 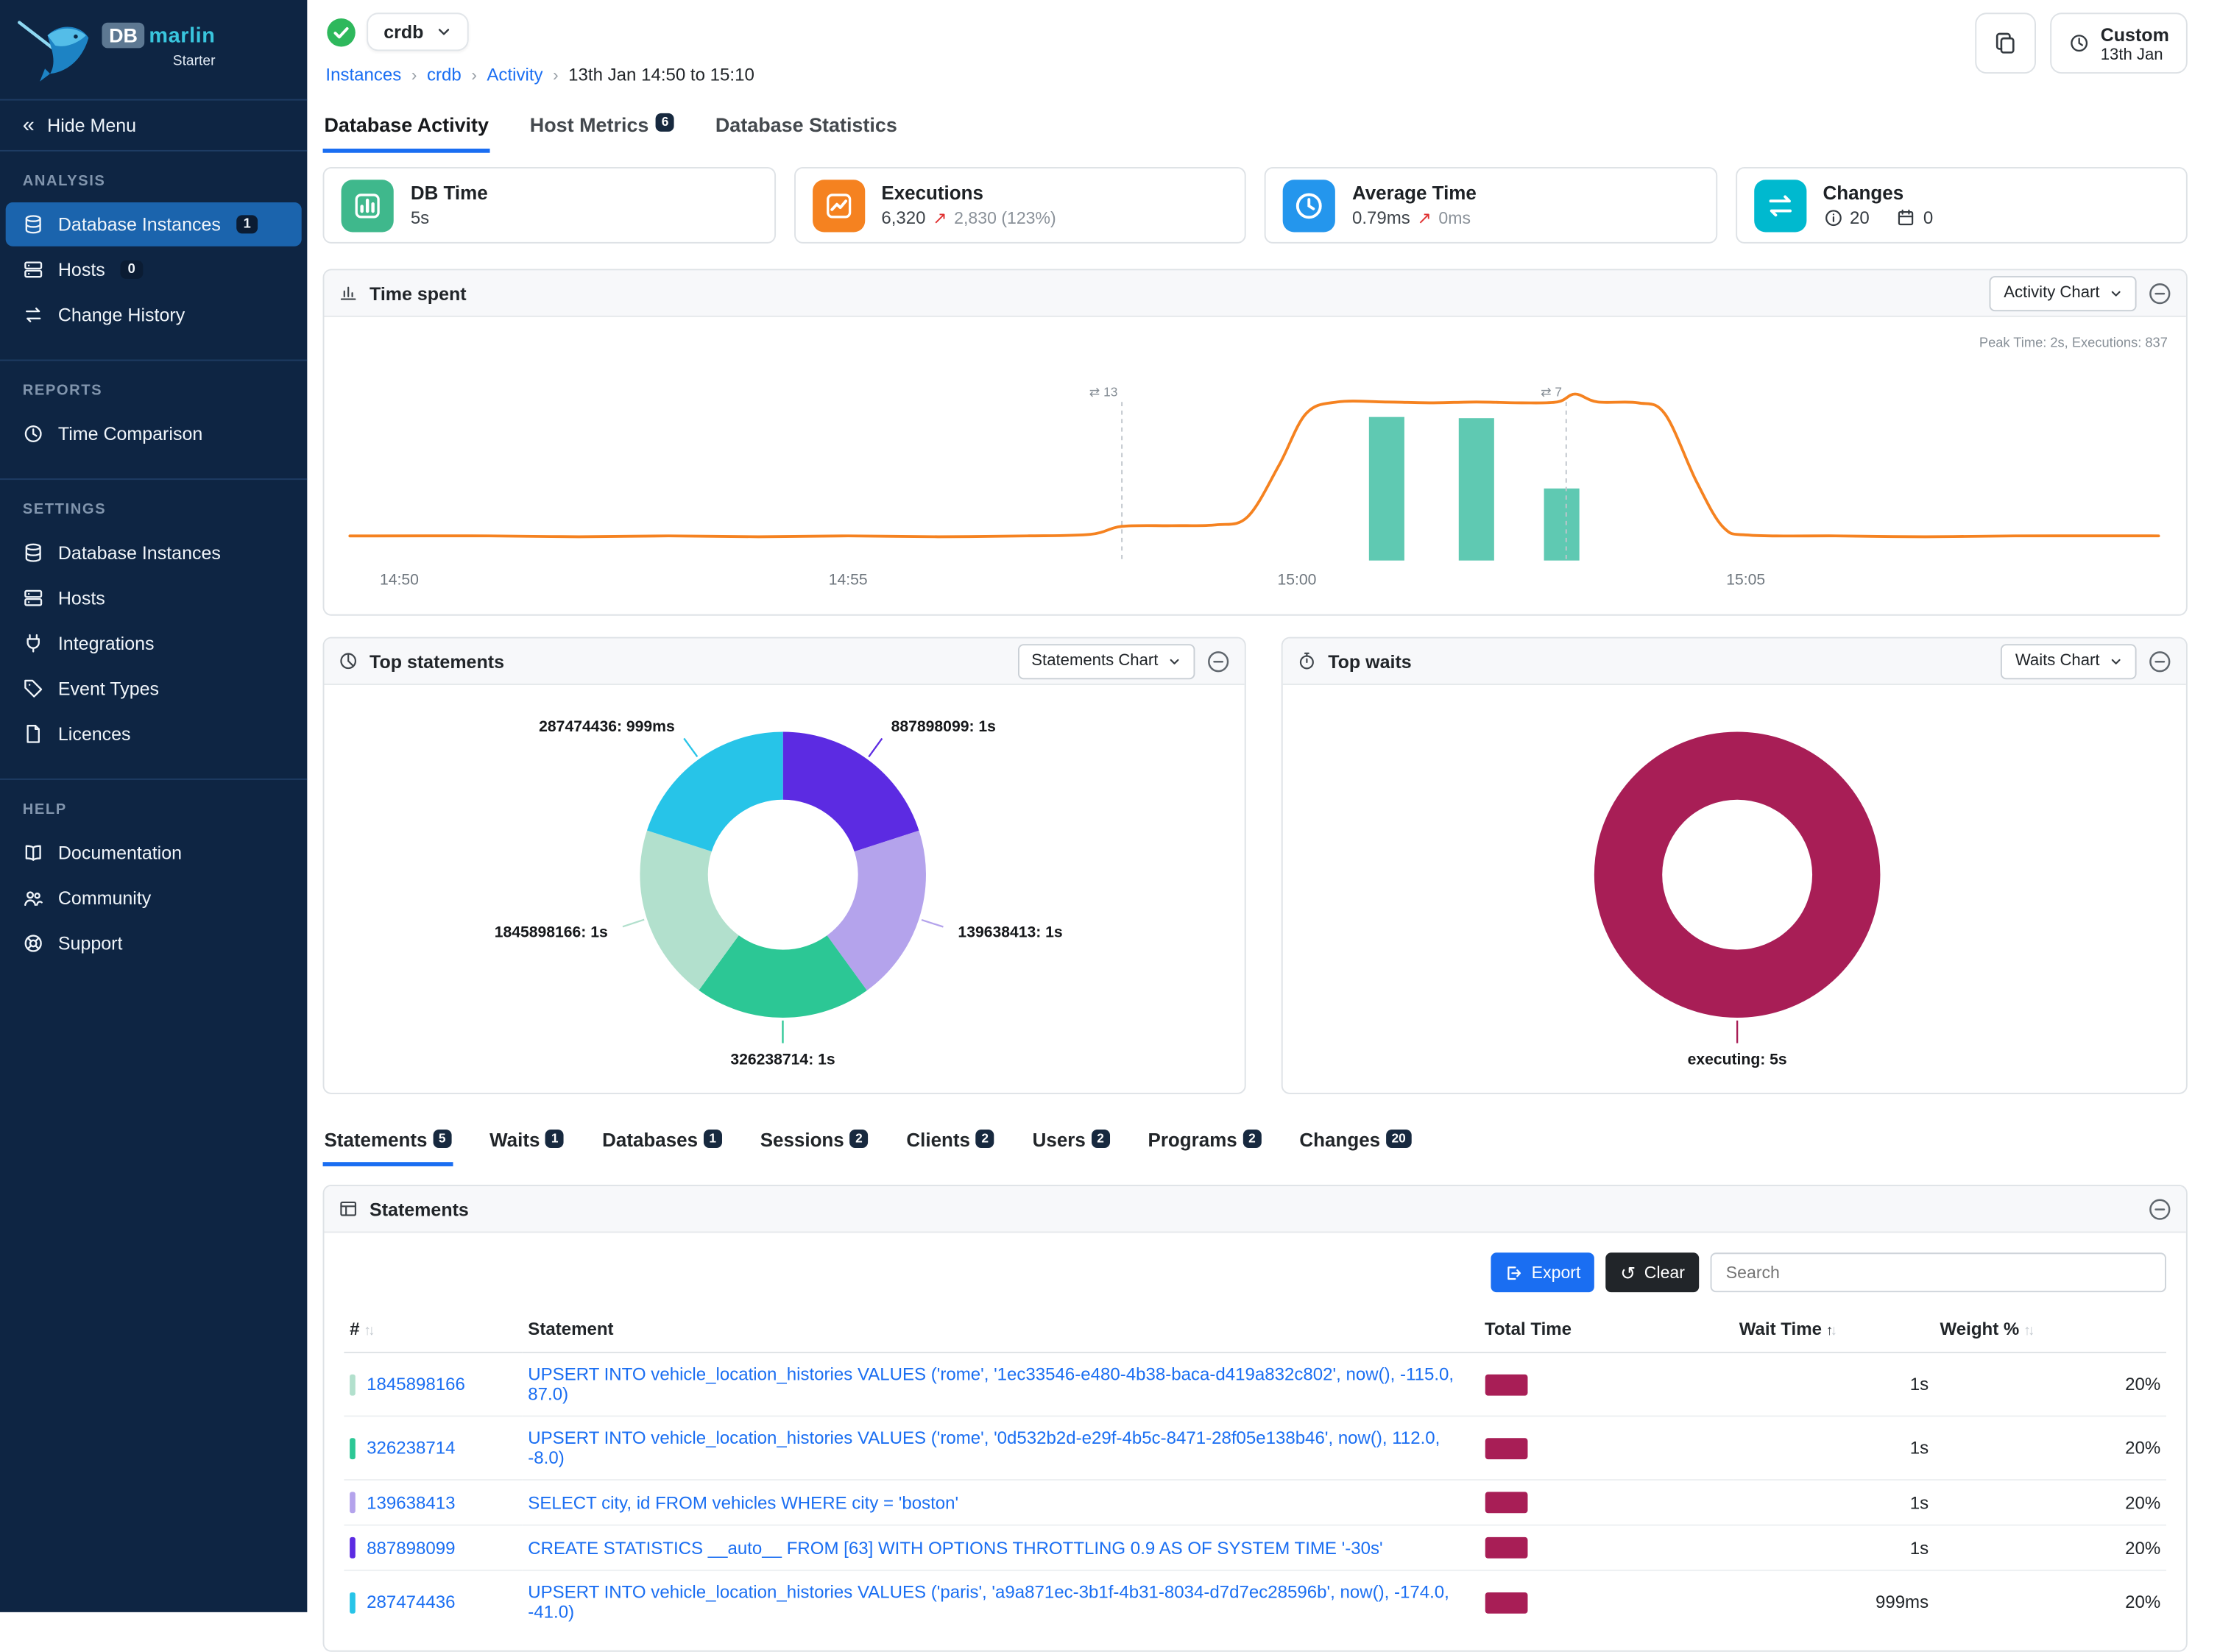 I want to click on tab-label: Programs, so click(x=1192, y=1140).